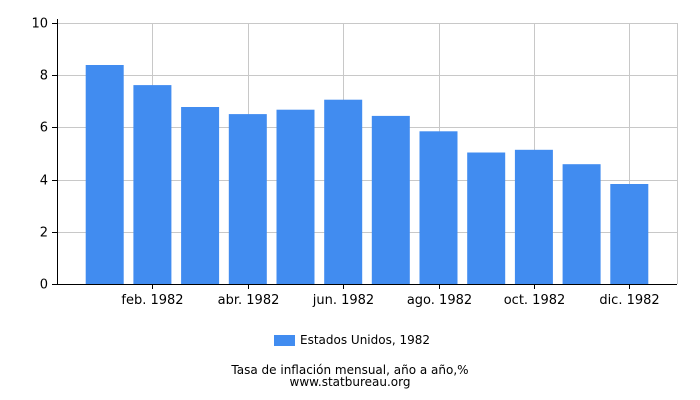 The height and width of the screenshot is (400, 700). Describe the element at coordinates (343, 300) in the screenshot. I see `x-tick-label: jun. 1982` at that location.